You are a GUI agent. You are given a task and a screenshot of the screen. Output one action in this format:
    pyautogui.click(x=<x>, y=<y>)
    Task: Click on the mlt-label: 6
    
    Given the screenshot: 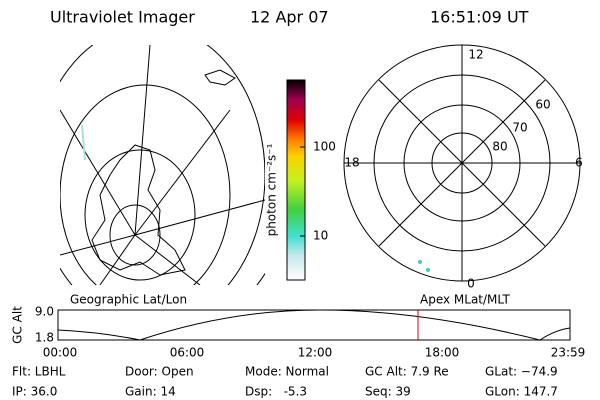 What is the action you would take?
    pyautogui.click(x=579, y=163)
    